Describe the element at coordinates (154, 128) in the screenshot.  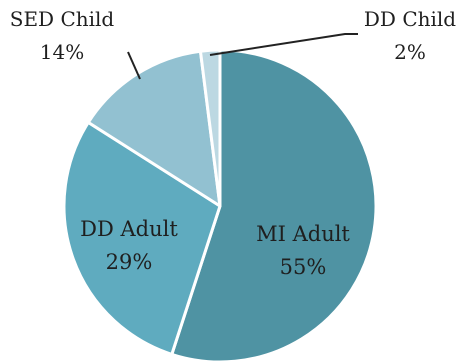
I see `pie-slice-sed-child` at that location.